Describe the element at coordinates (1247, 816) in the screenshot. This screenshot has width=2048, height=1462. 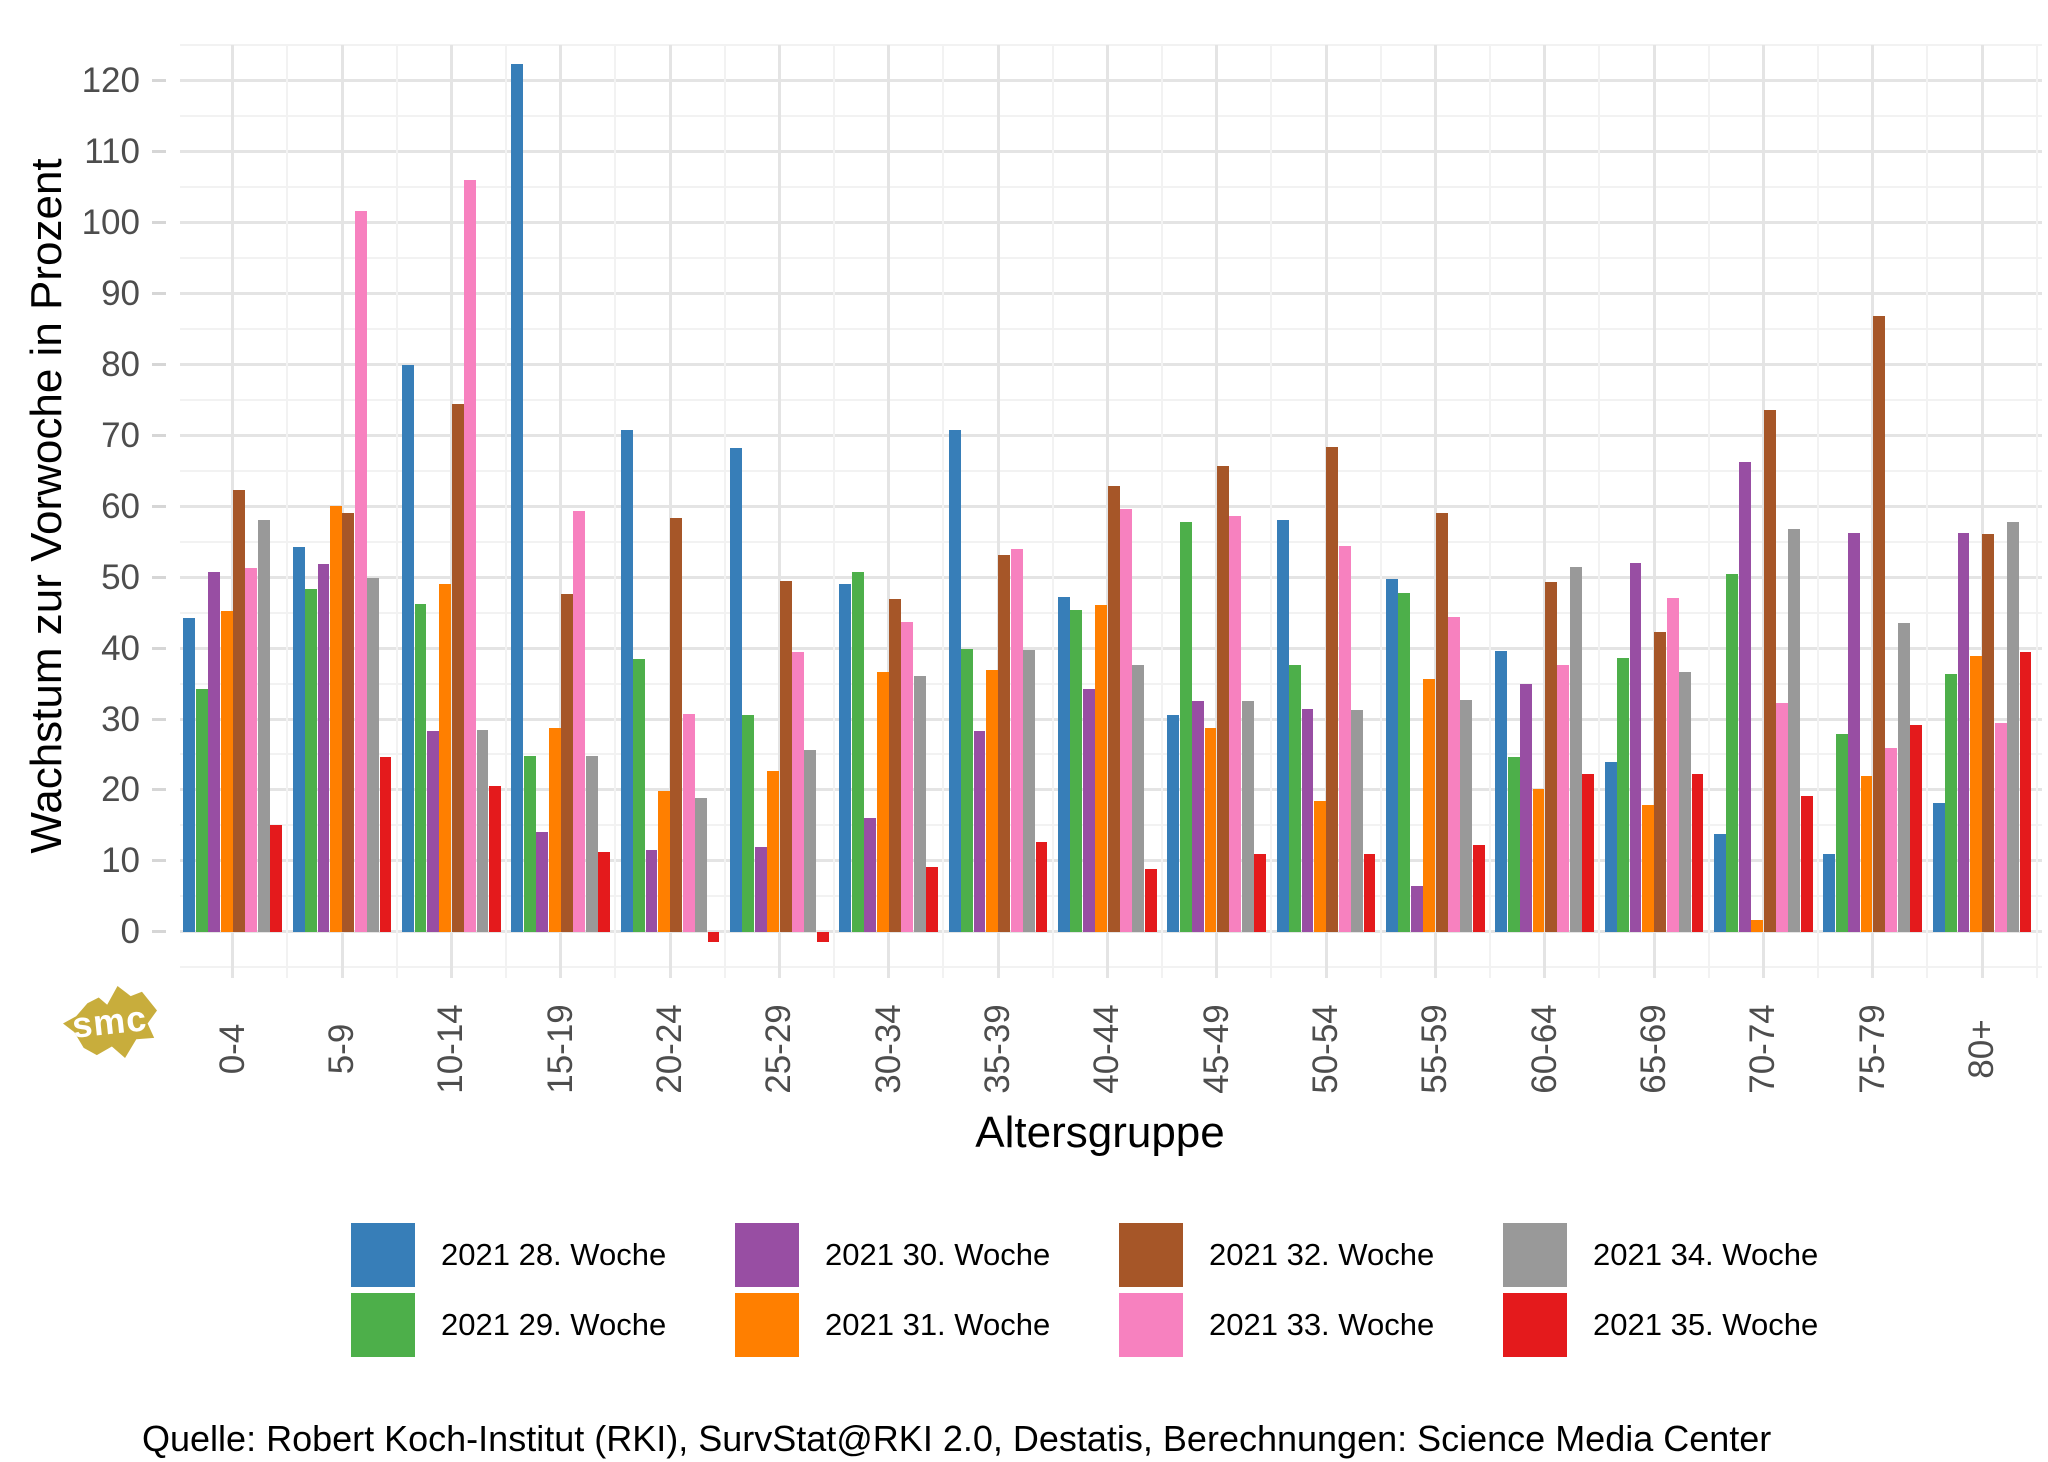
I see `bar-45-49-2021-34-Woche` at that location.